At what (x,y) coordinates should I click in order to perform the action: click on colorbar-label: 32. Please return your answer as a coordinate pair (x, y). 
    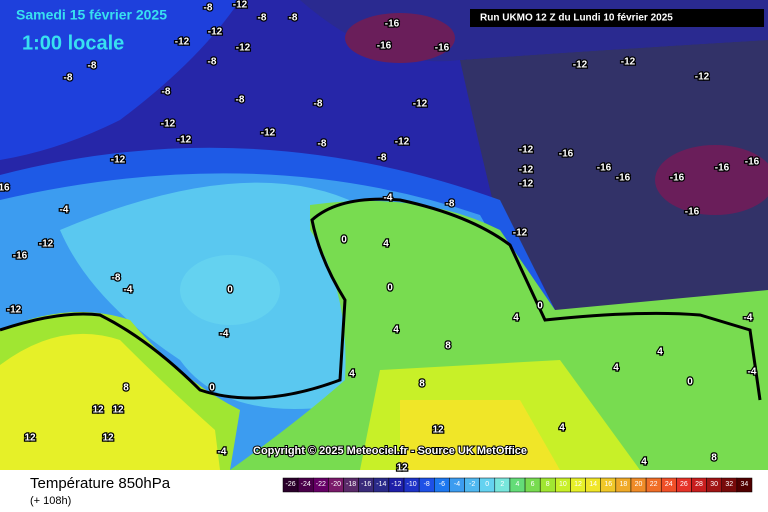
    Looking at the image, I should click on (729, 484).